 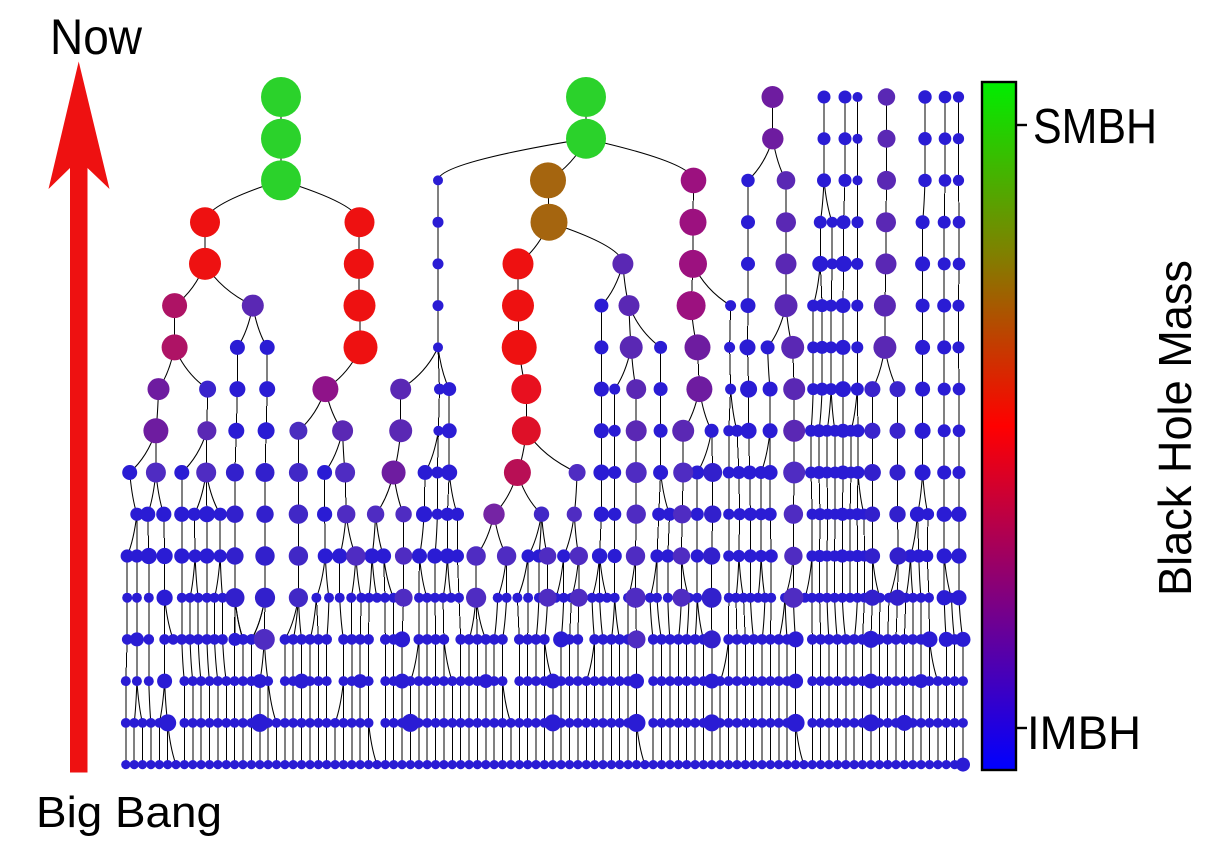 What do you see at coordinates (96, 37) in the screenshot?
I see `svg-text: Now` at bounding box center [96, 37].